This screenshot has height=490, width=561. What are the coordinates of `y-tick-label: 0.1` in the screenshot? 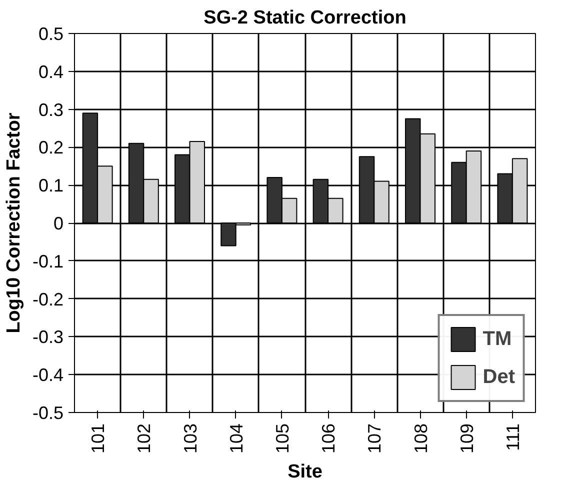 It's located at (51, 186).